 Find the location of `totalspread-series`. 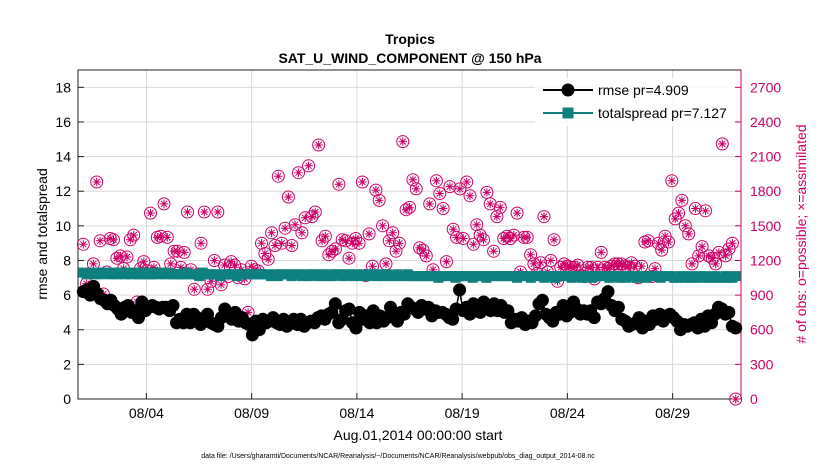

totalspread-series is located at coordinates (409, 275).